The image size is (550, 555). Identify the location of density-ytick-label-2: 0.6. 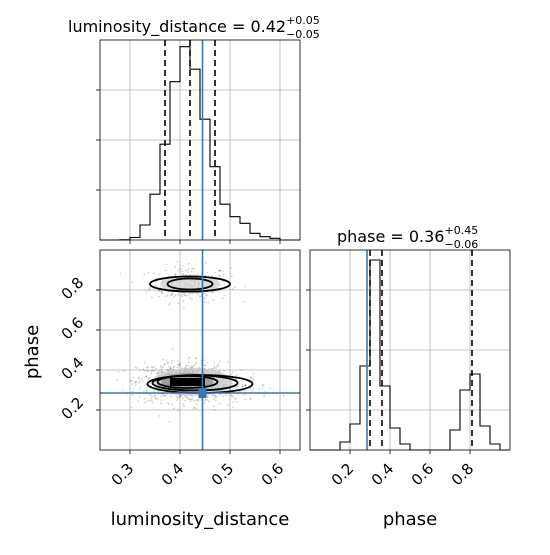
(73, 329).